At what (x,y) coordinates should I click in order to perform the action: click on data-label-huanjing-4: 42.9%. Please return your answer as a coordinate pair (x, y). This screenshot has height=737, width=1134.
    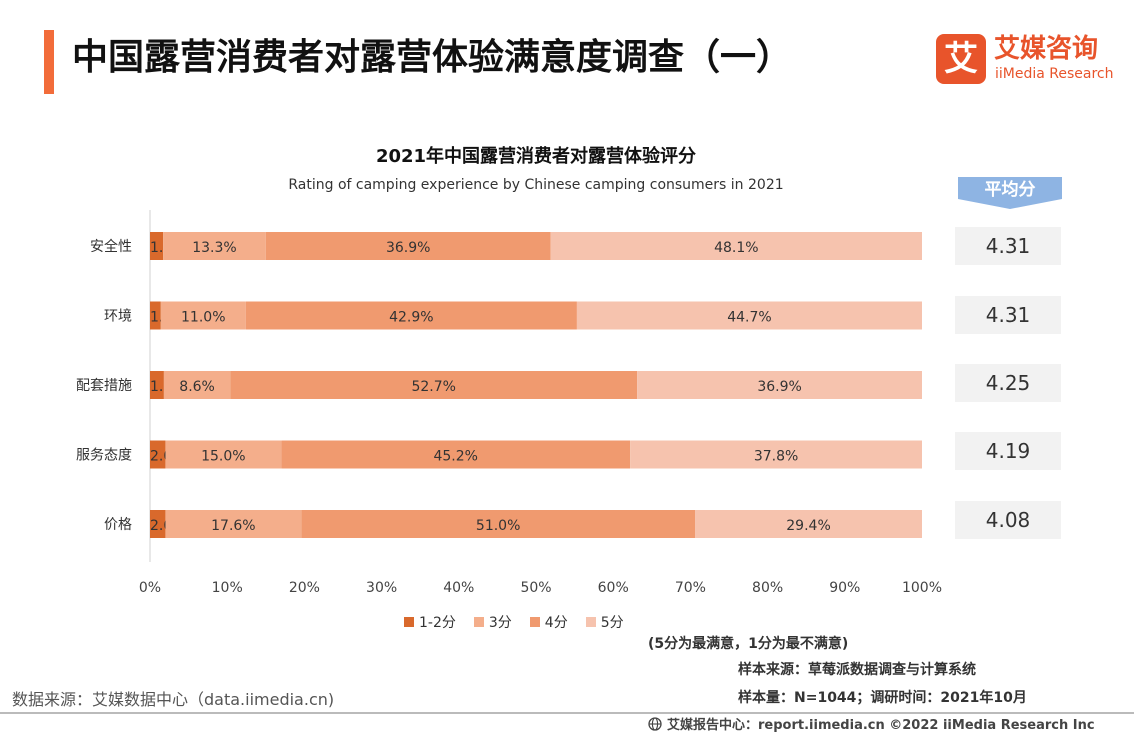
    Looking at the image, I should click on (411, 318).